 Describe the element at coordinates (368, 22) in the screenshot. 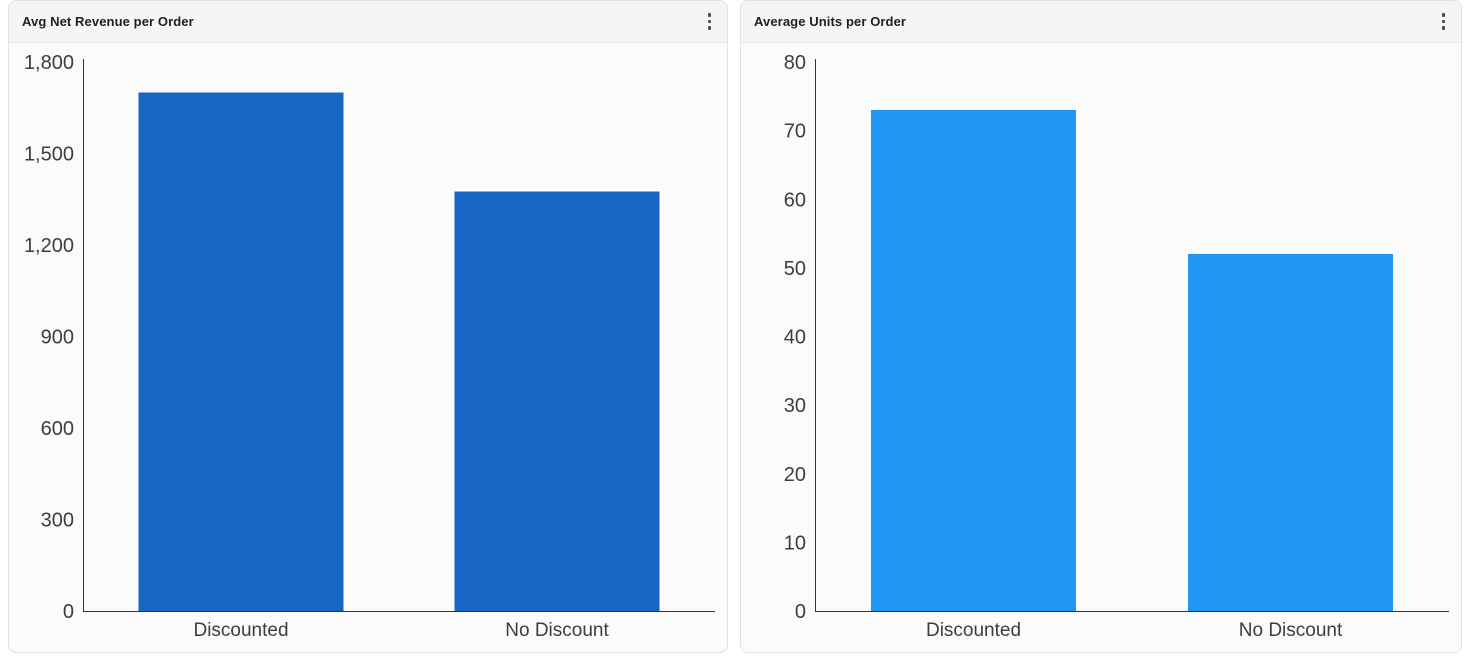

I see `card-header: Avg Net Revenue per Order` at that location.